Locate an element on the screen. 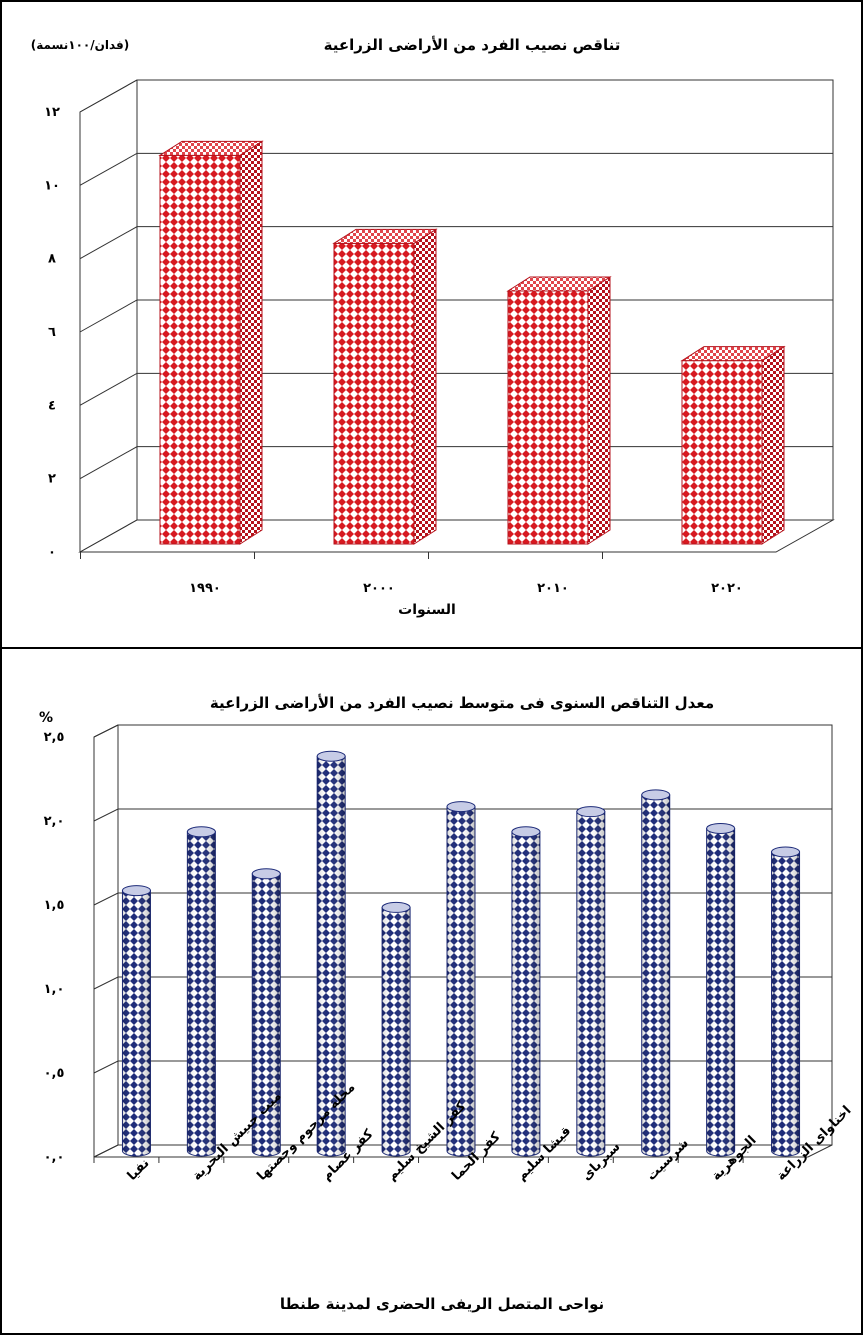  x-tick-label: ٢٠١٠ is located at coordinates (553, 588).